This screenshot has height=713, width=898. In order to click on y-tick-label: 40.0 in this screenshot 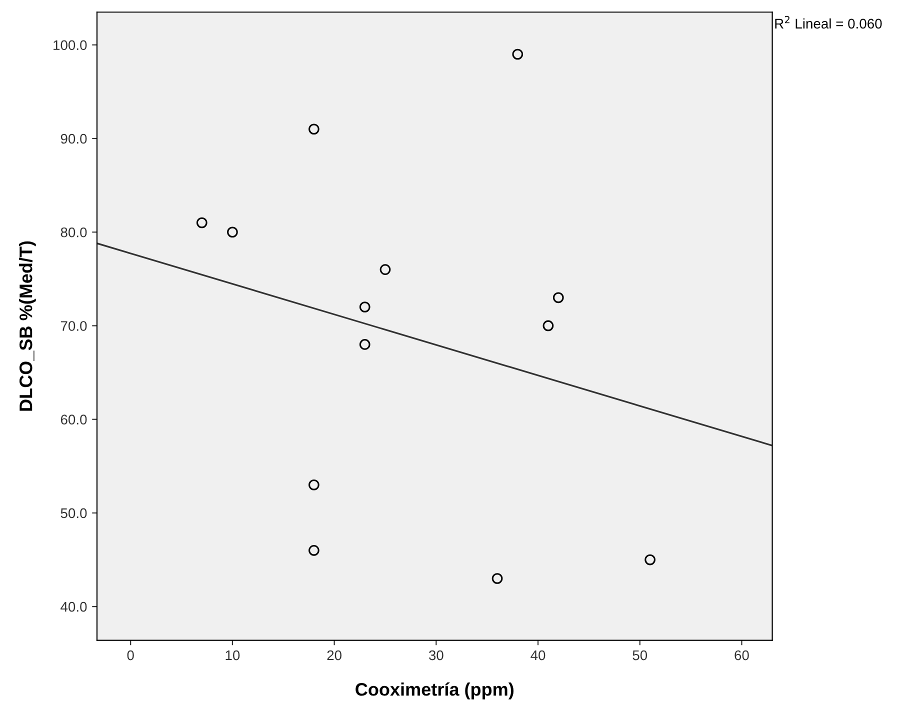, I will do `click(73, 607)`.